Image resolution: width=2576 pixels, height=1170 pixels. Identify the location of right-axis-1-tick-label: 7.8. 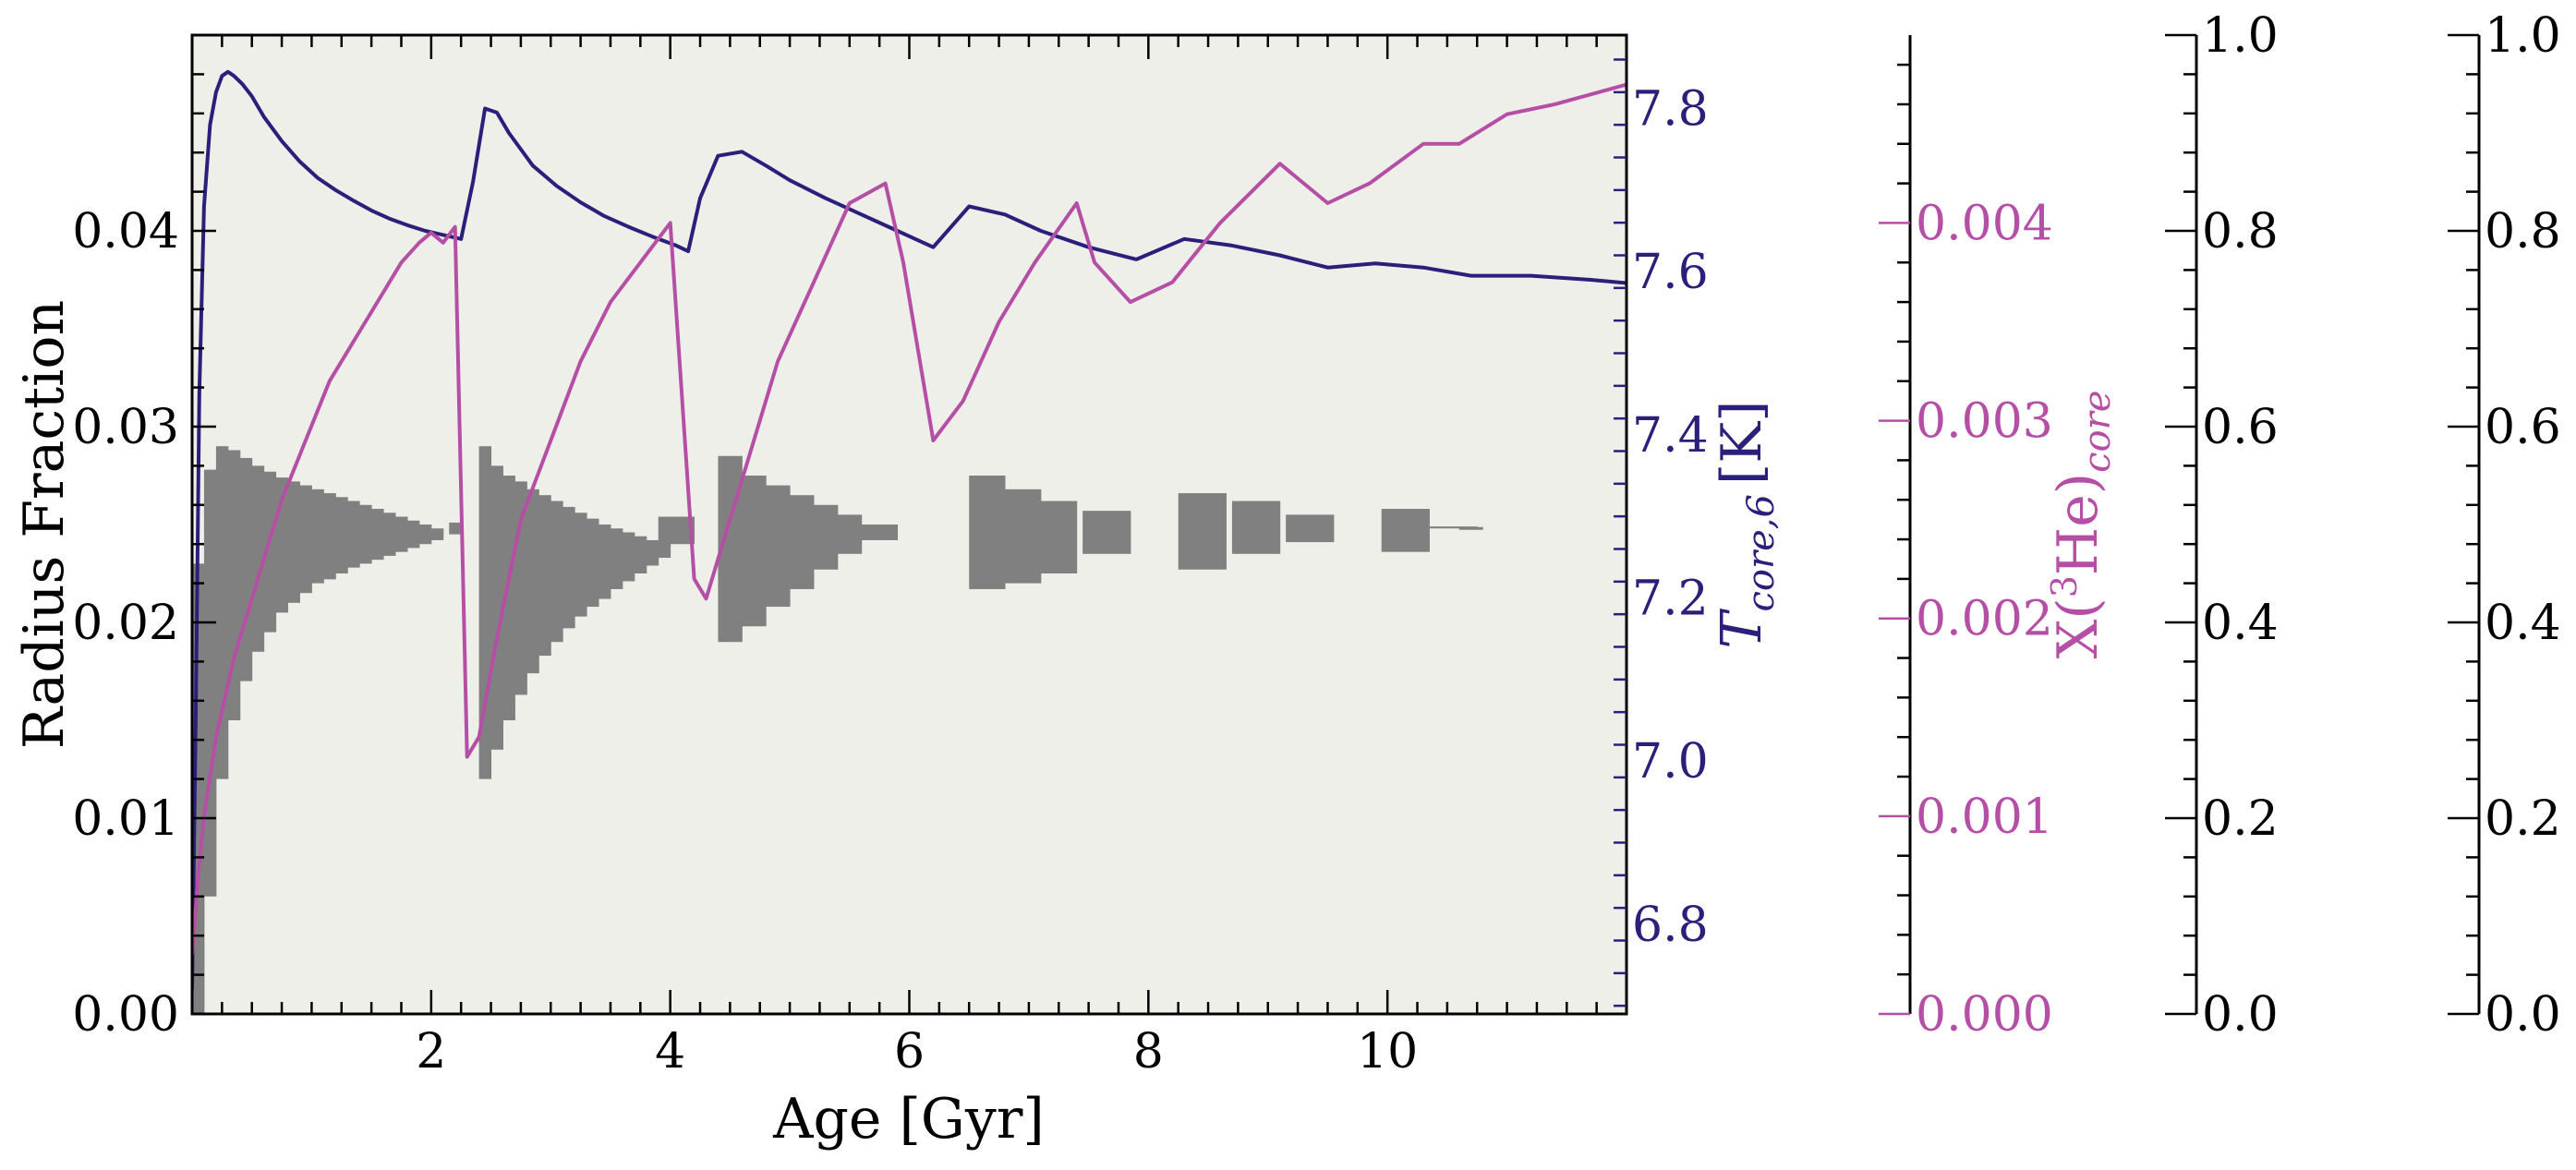
(1670, 110).